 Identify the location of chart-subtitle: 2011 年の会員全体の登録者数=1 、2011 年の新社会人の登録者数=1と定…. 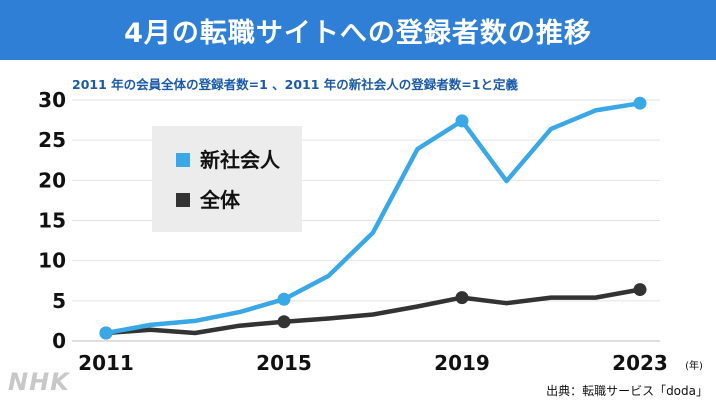
(295, 84).